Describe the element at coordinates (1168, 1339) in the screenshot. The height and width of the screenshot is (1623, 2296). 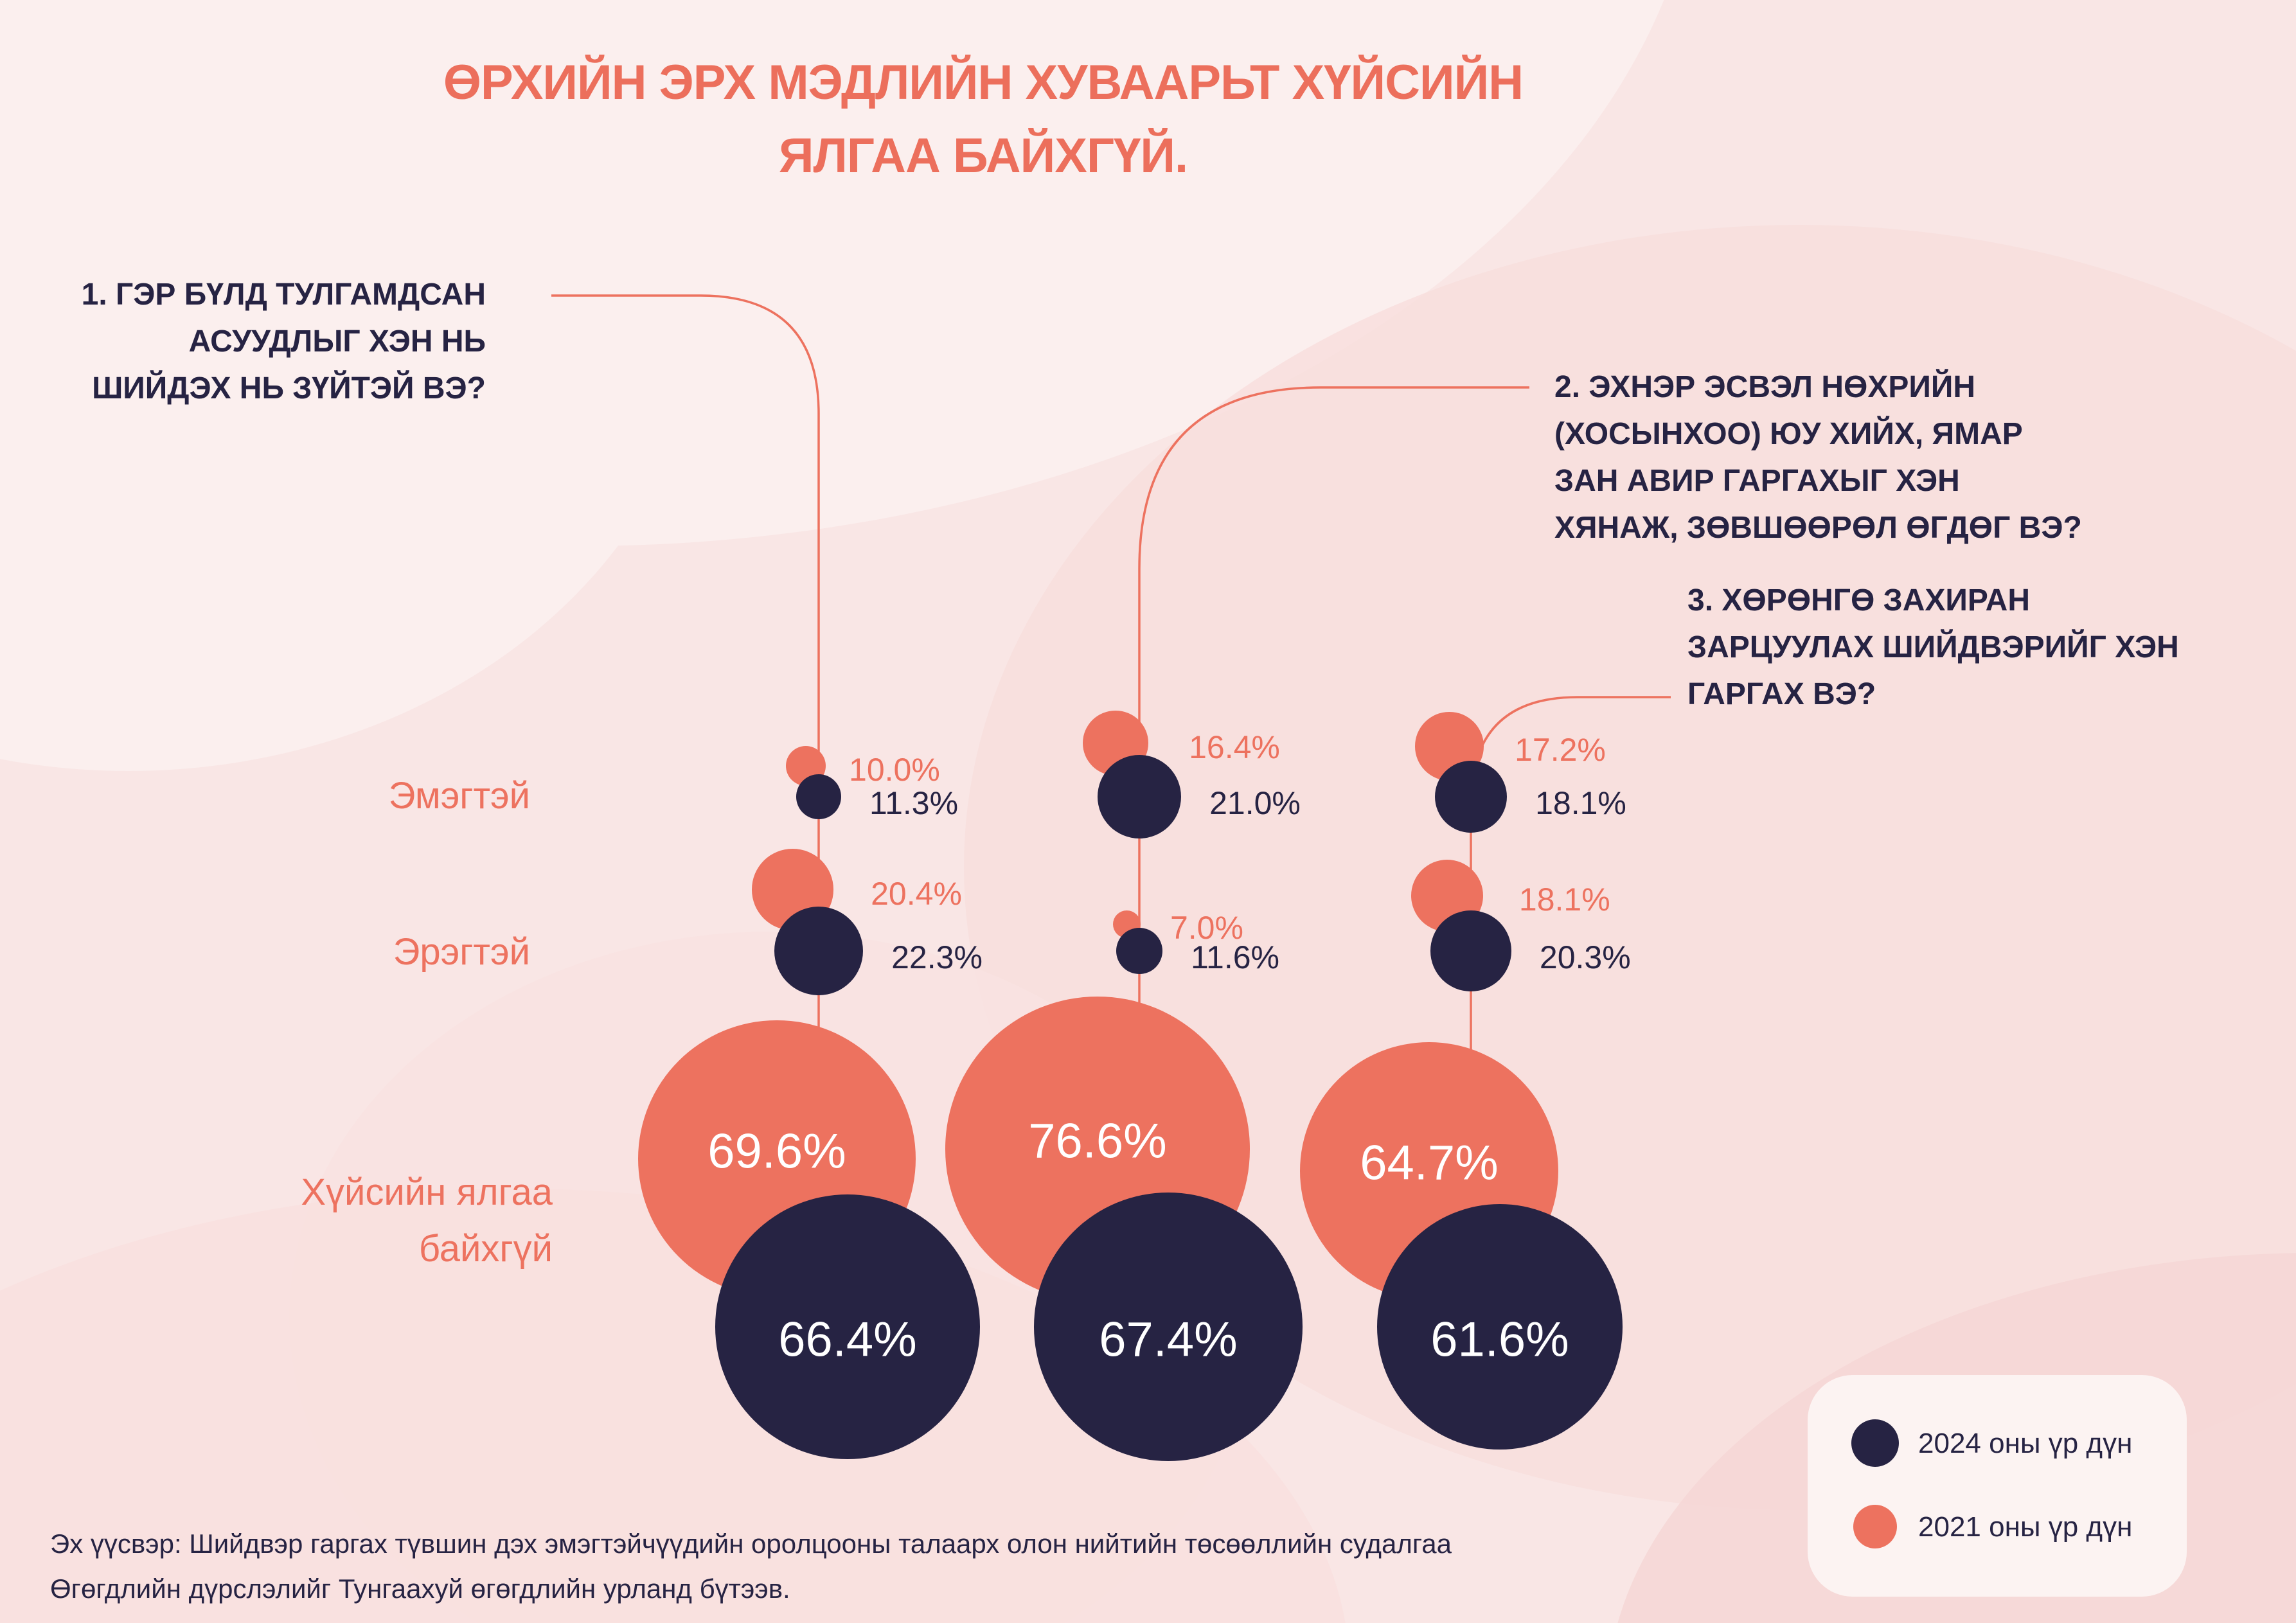
I see `value-2024-q2-nodiff: 67.4%` at that location.